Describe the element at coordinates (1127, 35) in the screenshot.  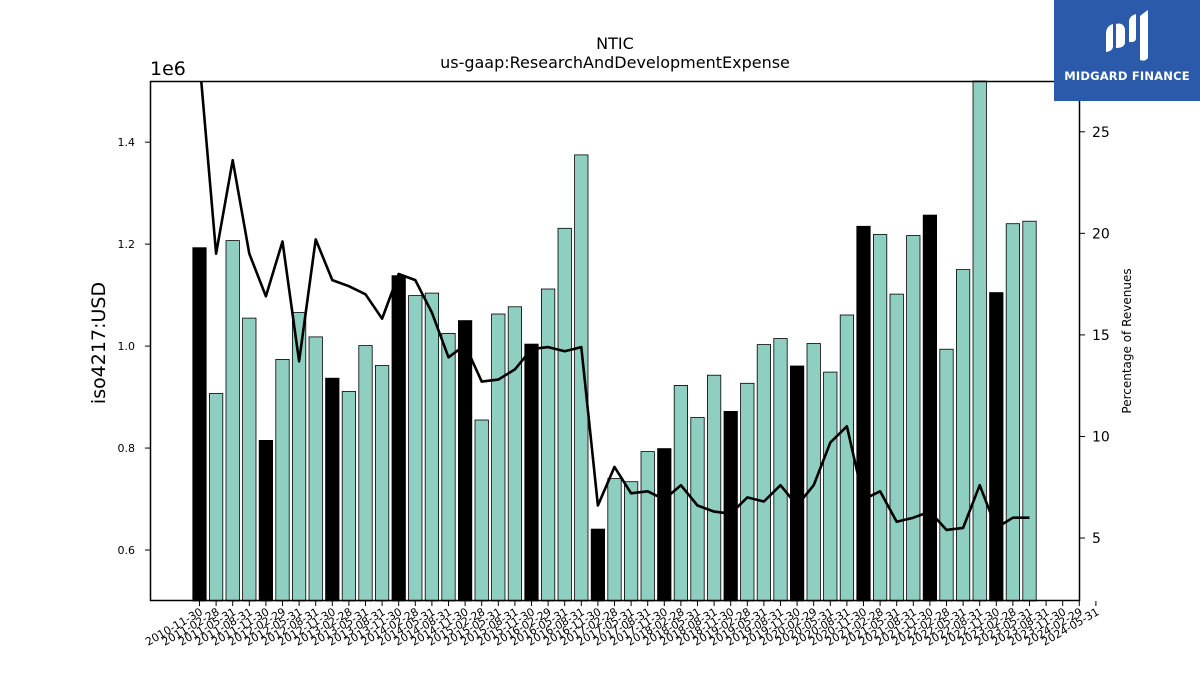
I see `midgard-logo-icon` at that location.